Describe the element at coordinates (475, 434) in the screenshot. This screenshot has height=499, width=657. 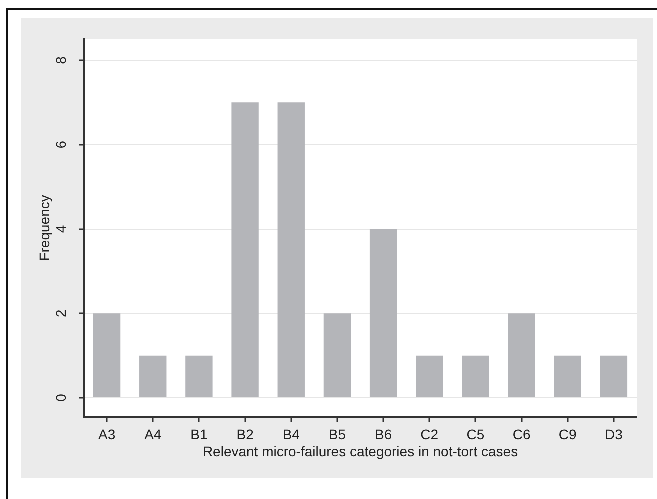
I see `x-tick-label: C5` at that location.